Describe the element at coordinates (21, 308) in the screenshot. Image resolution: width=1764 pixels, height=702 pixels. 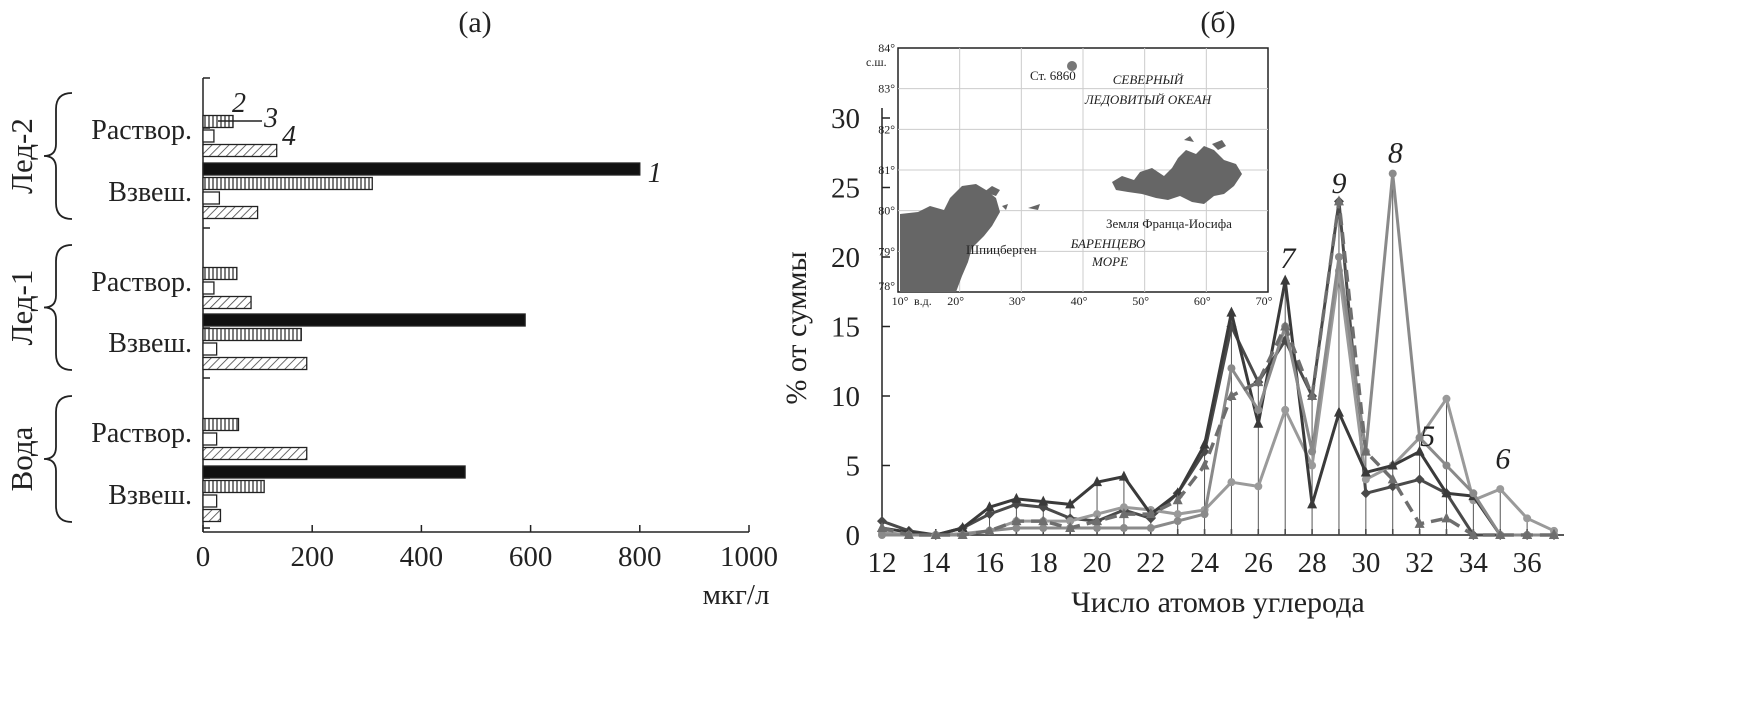
I see `group-label: Лед-1` at that location.